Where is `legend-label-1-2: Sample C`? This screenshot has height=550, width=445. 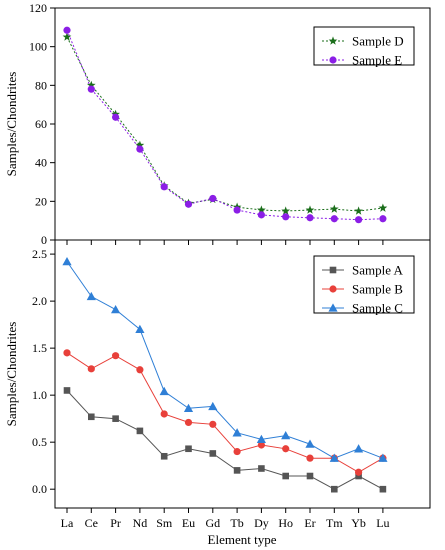
legend-label-1-2: Sample C is located at coordinates (377, 308).